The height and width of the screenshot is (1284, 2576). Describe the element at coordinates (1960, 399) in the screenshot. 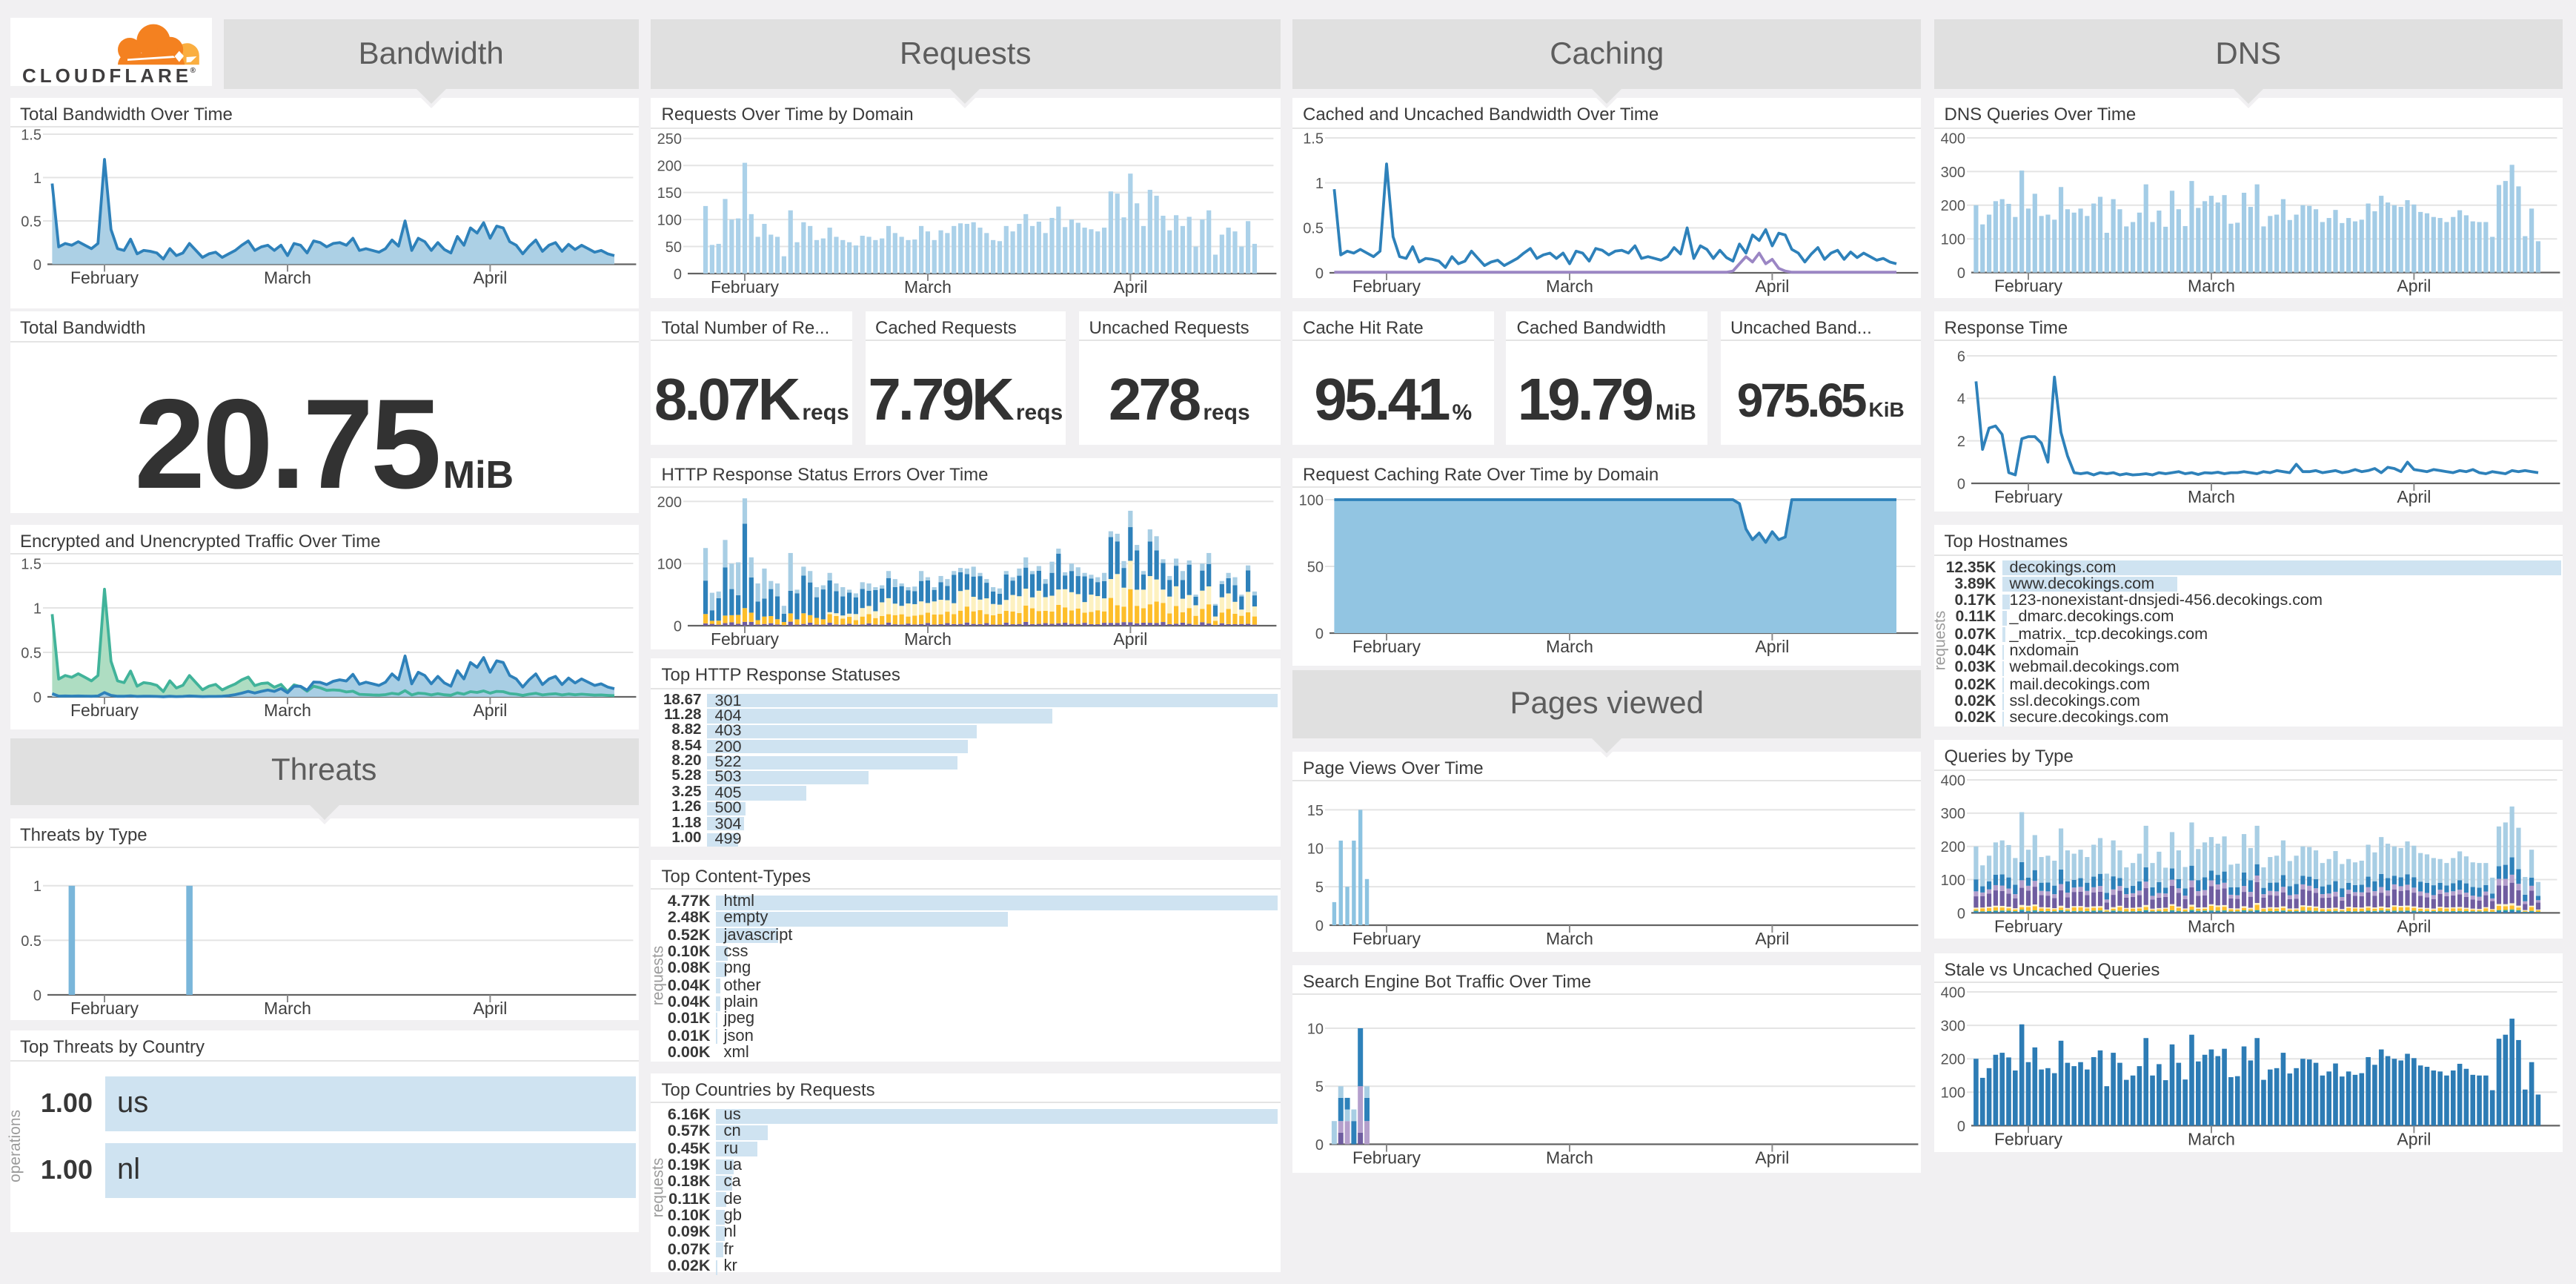

I see `svg-text: 4` at that location.